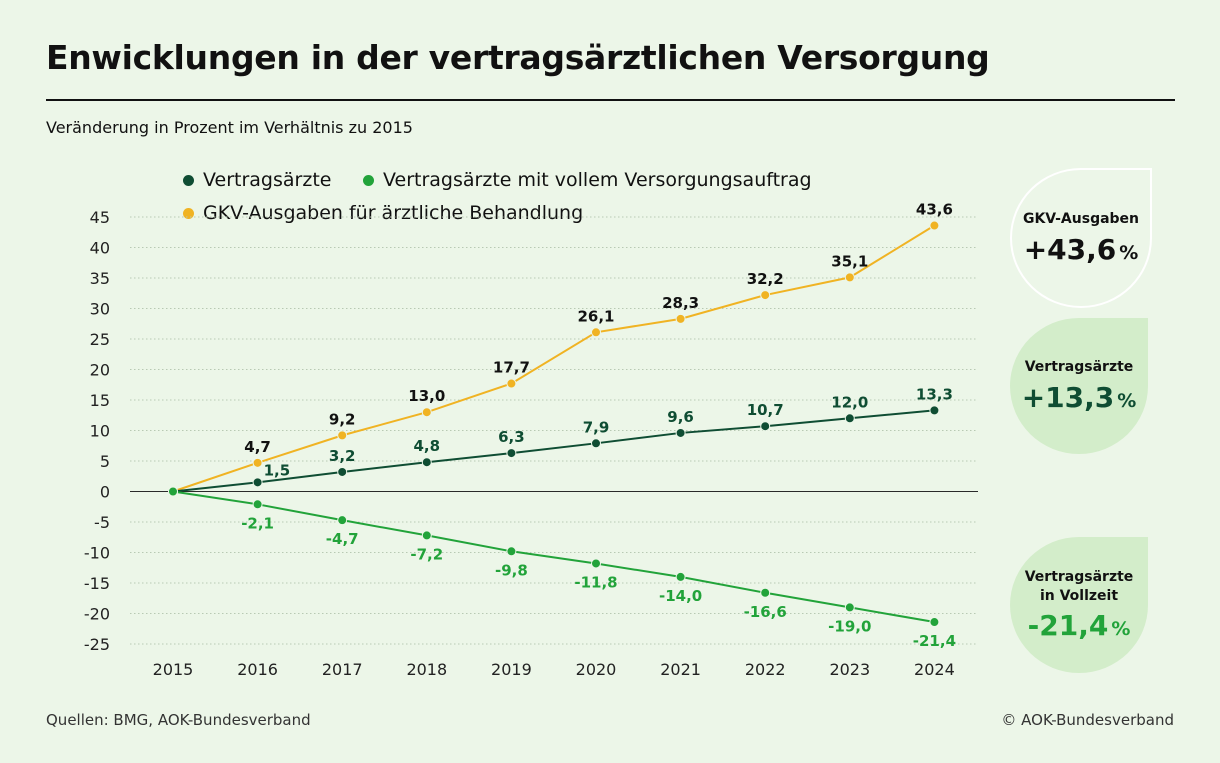 The width and height of the screenshot is (1220, 763). I want to click on card-aerzte-value: +13,3, so click(1068, 397).